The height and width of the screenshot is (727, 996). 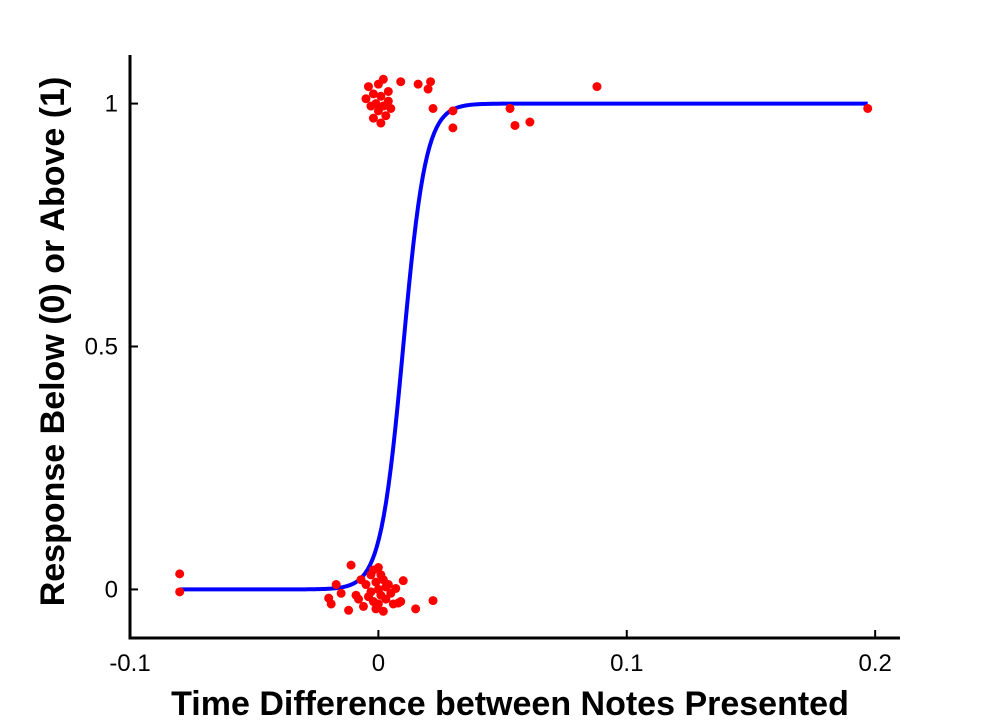 I want to click on y-axis-title: Response Below (0) or Above (1), so click(x=53, y=342).